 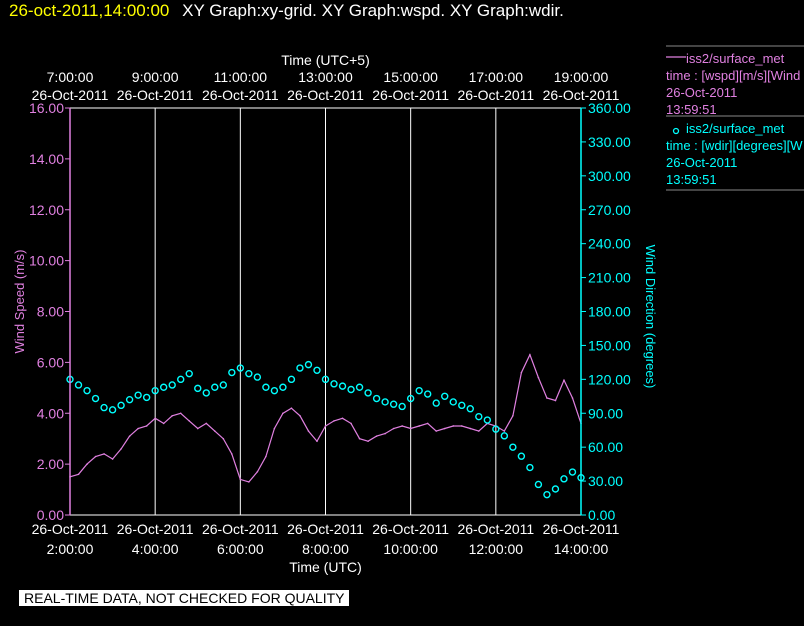 I want to click on legend-series-name: iss2/surface_met, so click(x=735, y=58).